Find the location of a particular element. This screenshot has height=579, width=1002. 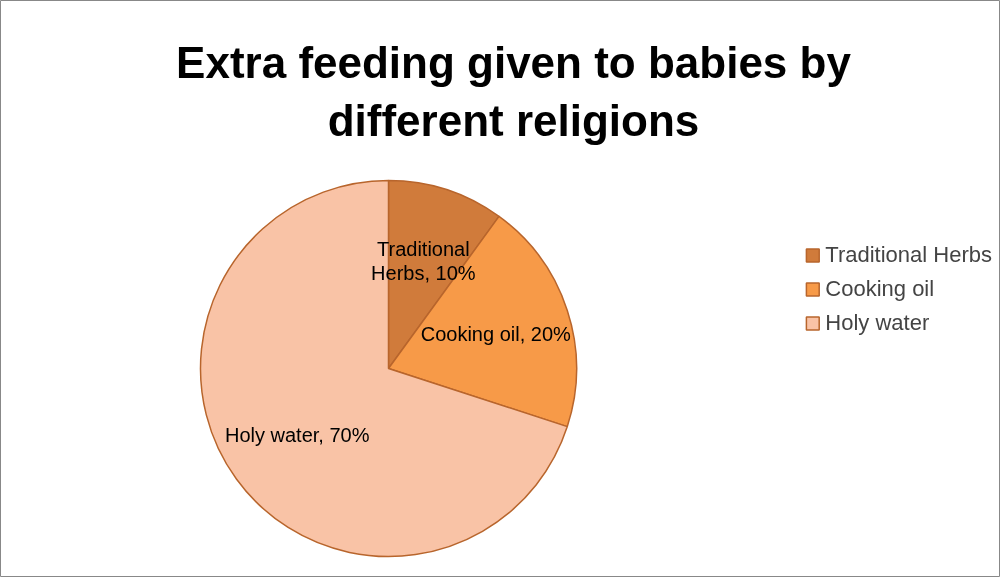

data-label: Holy water, 70% is located at coordinates (297, 434).